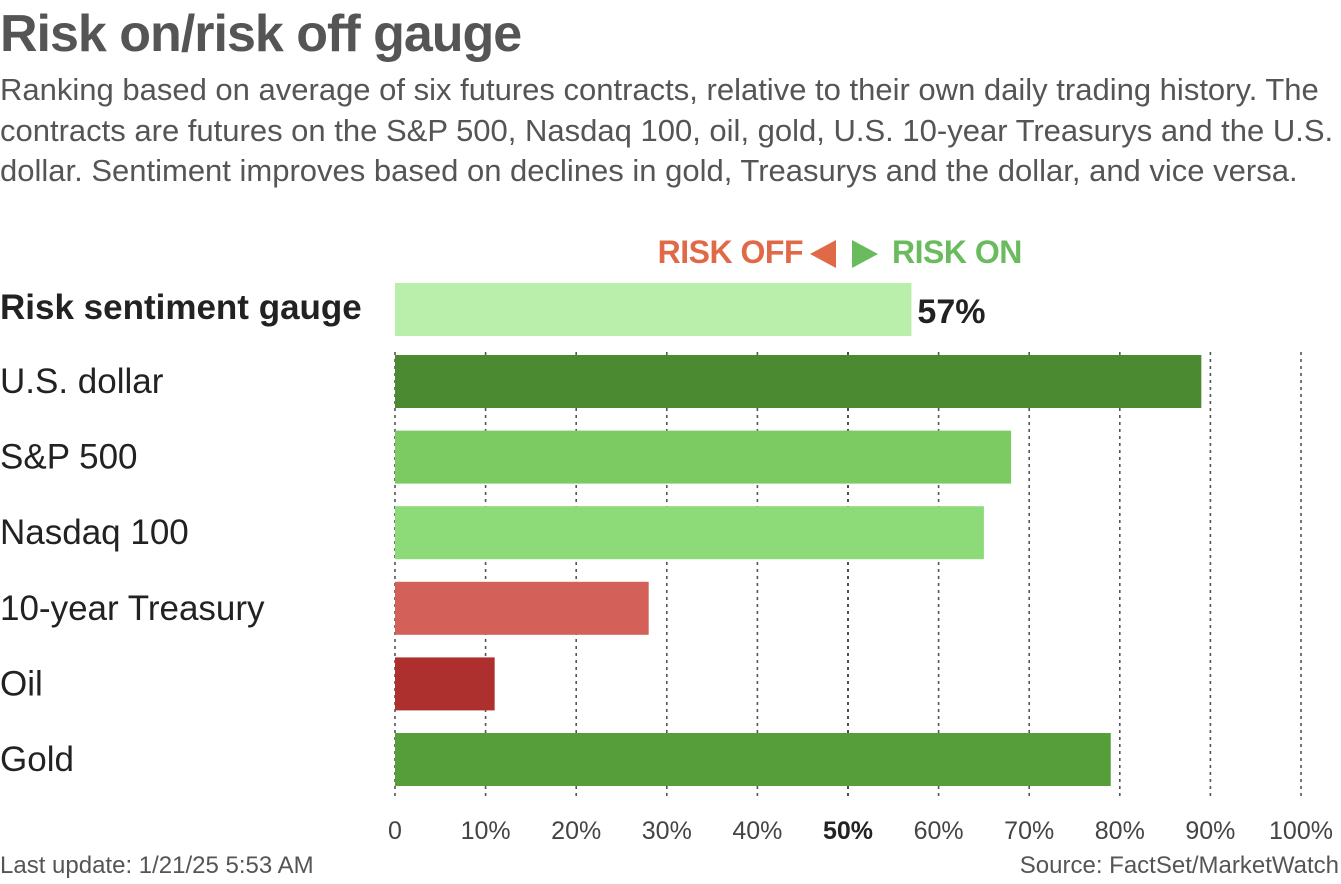  I want to click on x-tick-label: 50%, so click(848, 831).